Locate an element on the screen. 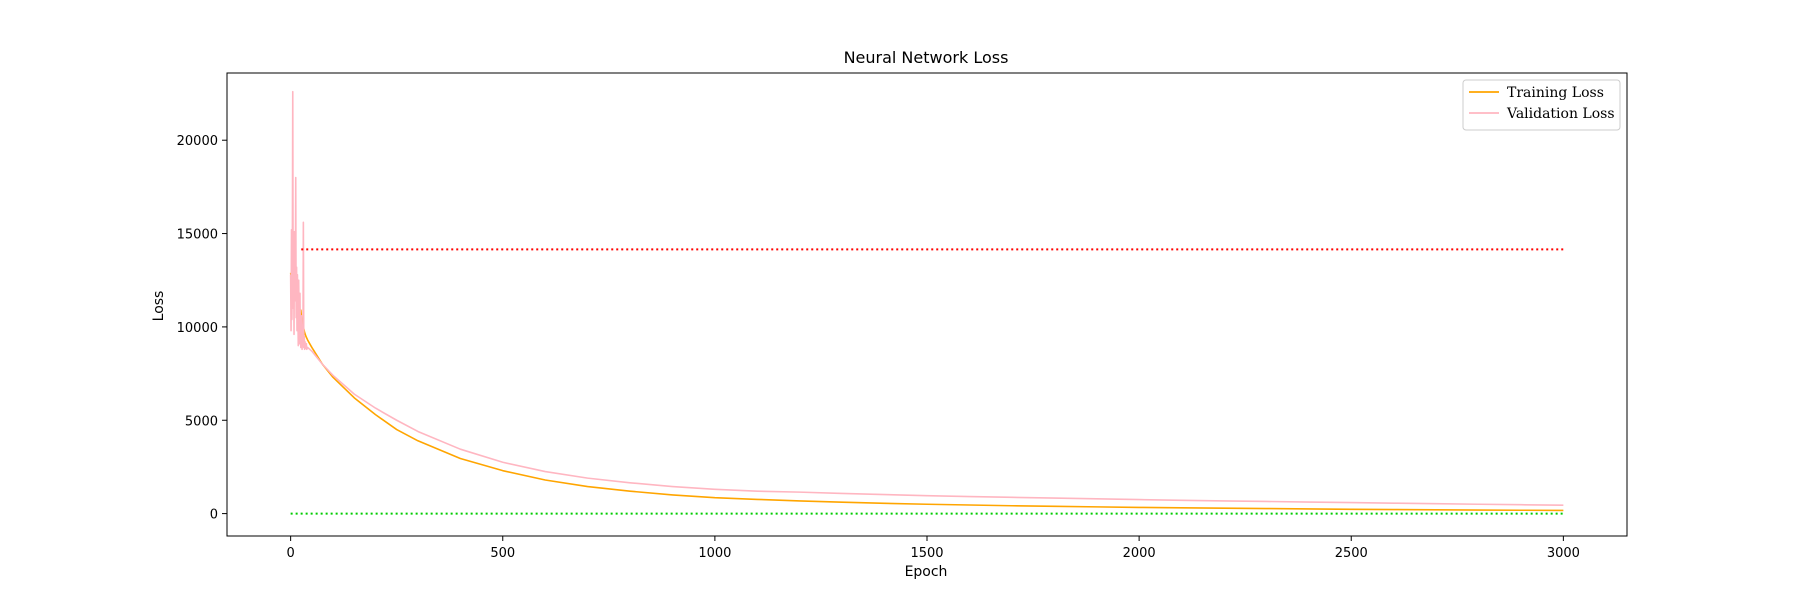 The width and height of the screenshot is (1800, 605). y-tick-label: 0 is located at coordinates (214, 515).